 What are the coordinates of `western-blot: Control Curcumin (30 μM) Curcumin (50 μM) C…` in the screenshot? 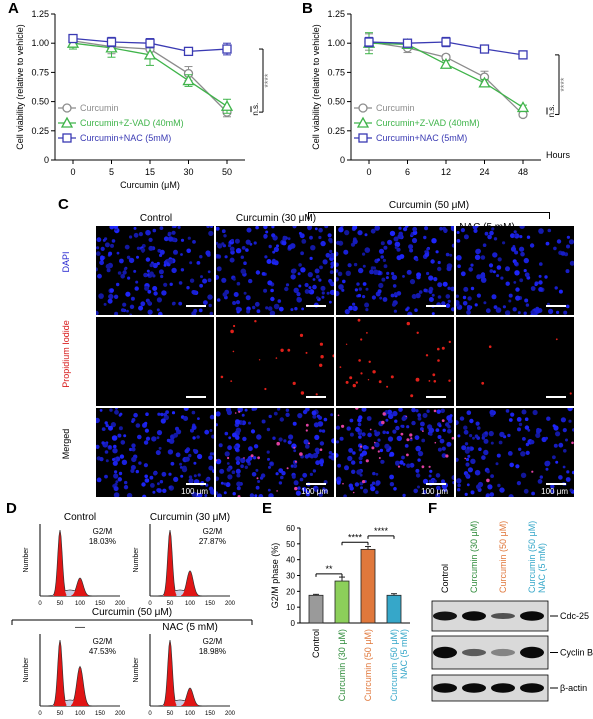 It's located at (512, 611).